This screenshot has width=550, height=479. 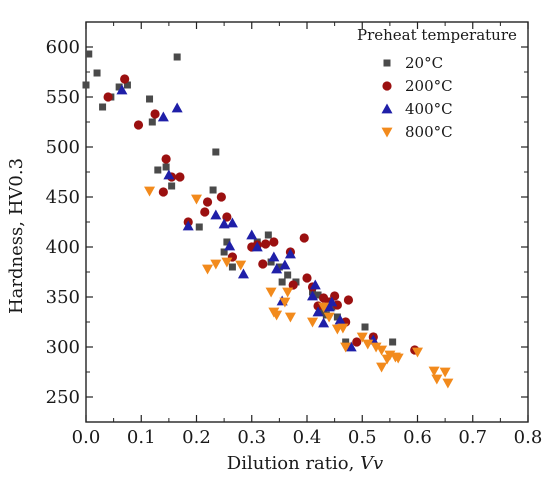 I want to click on x-tick-label: 0.4, so click(x=307, y=437).